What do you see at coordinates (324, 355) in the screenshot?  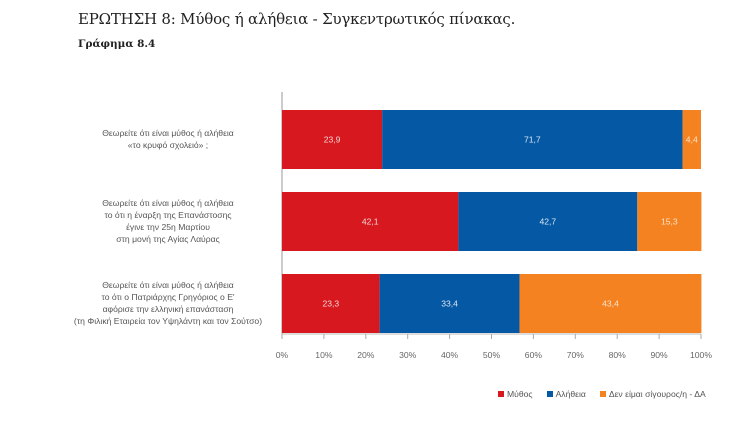 I see `x-tick-label: 10%` at bounding box center [324, 355].